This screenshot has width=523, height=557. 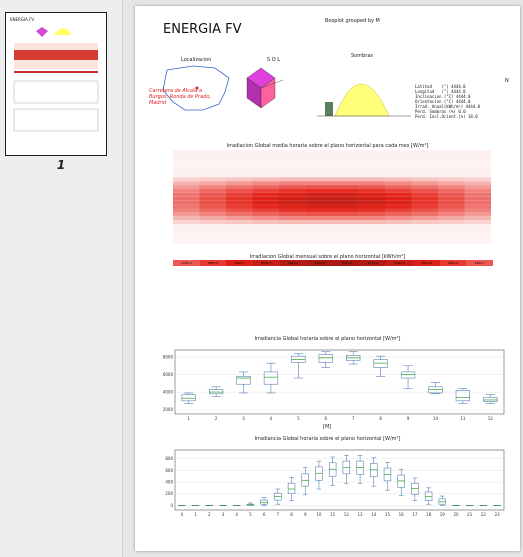 What do you see at coordinates (171, 505) in the screenshot?
I see `y-tick-label: 0` at bounding box center [171, 505].